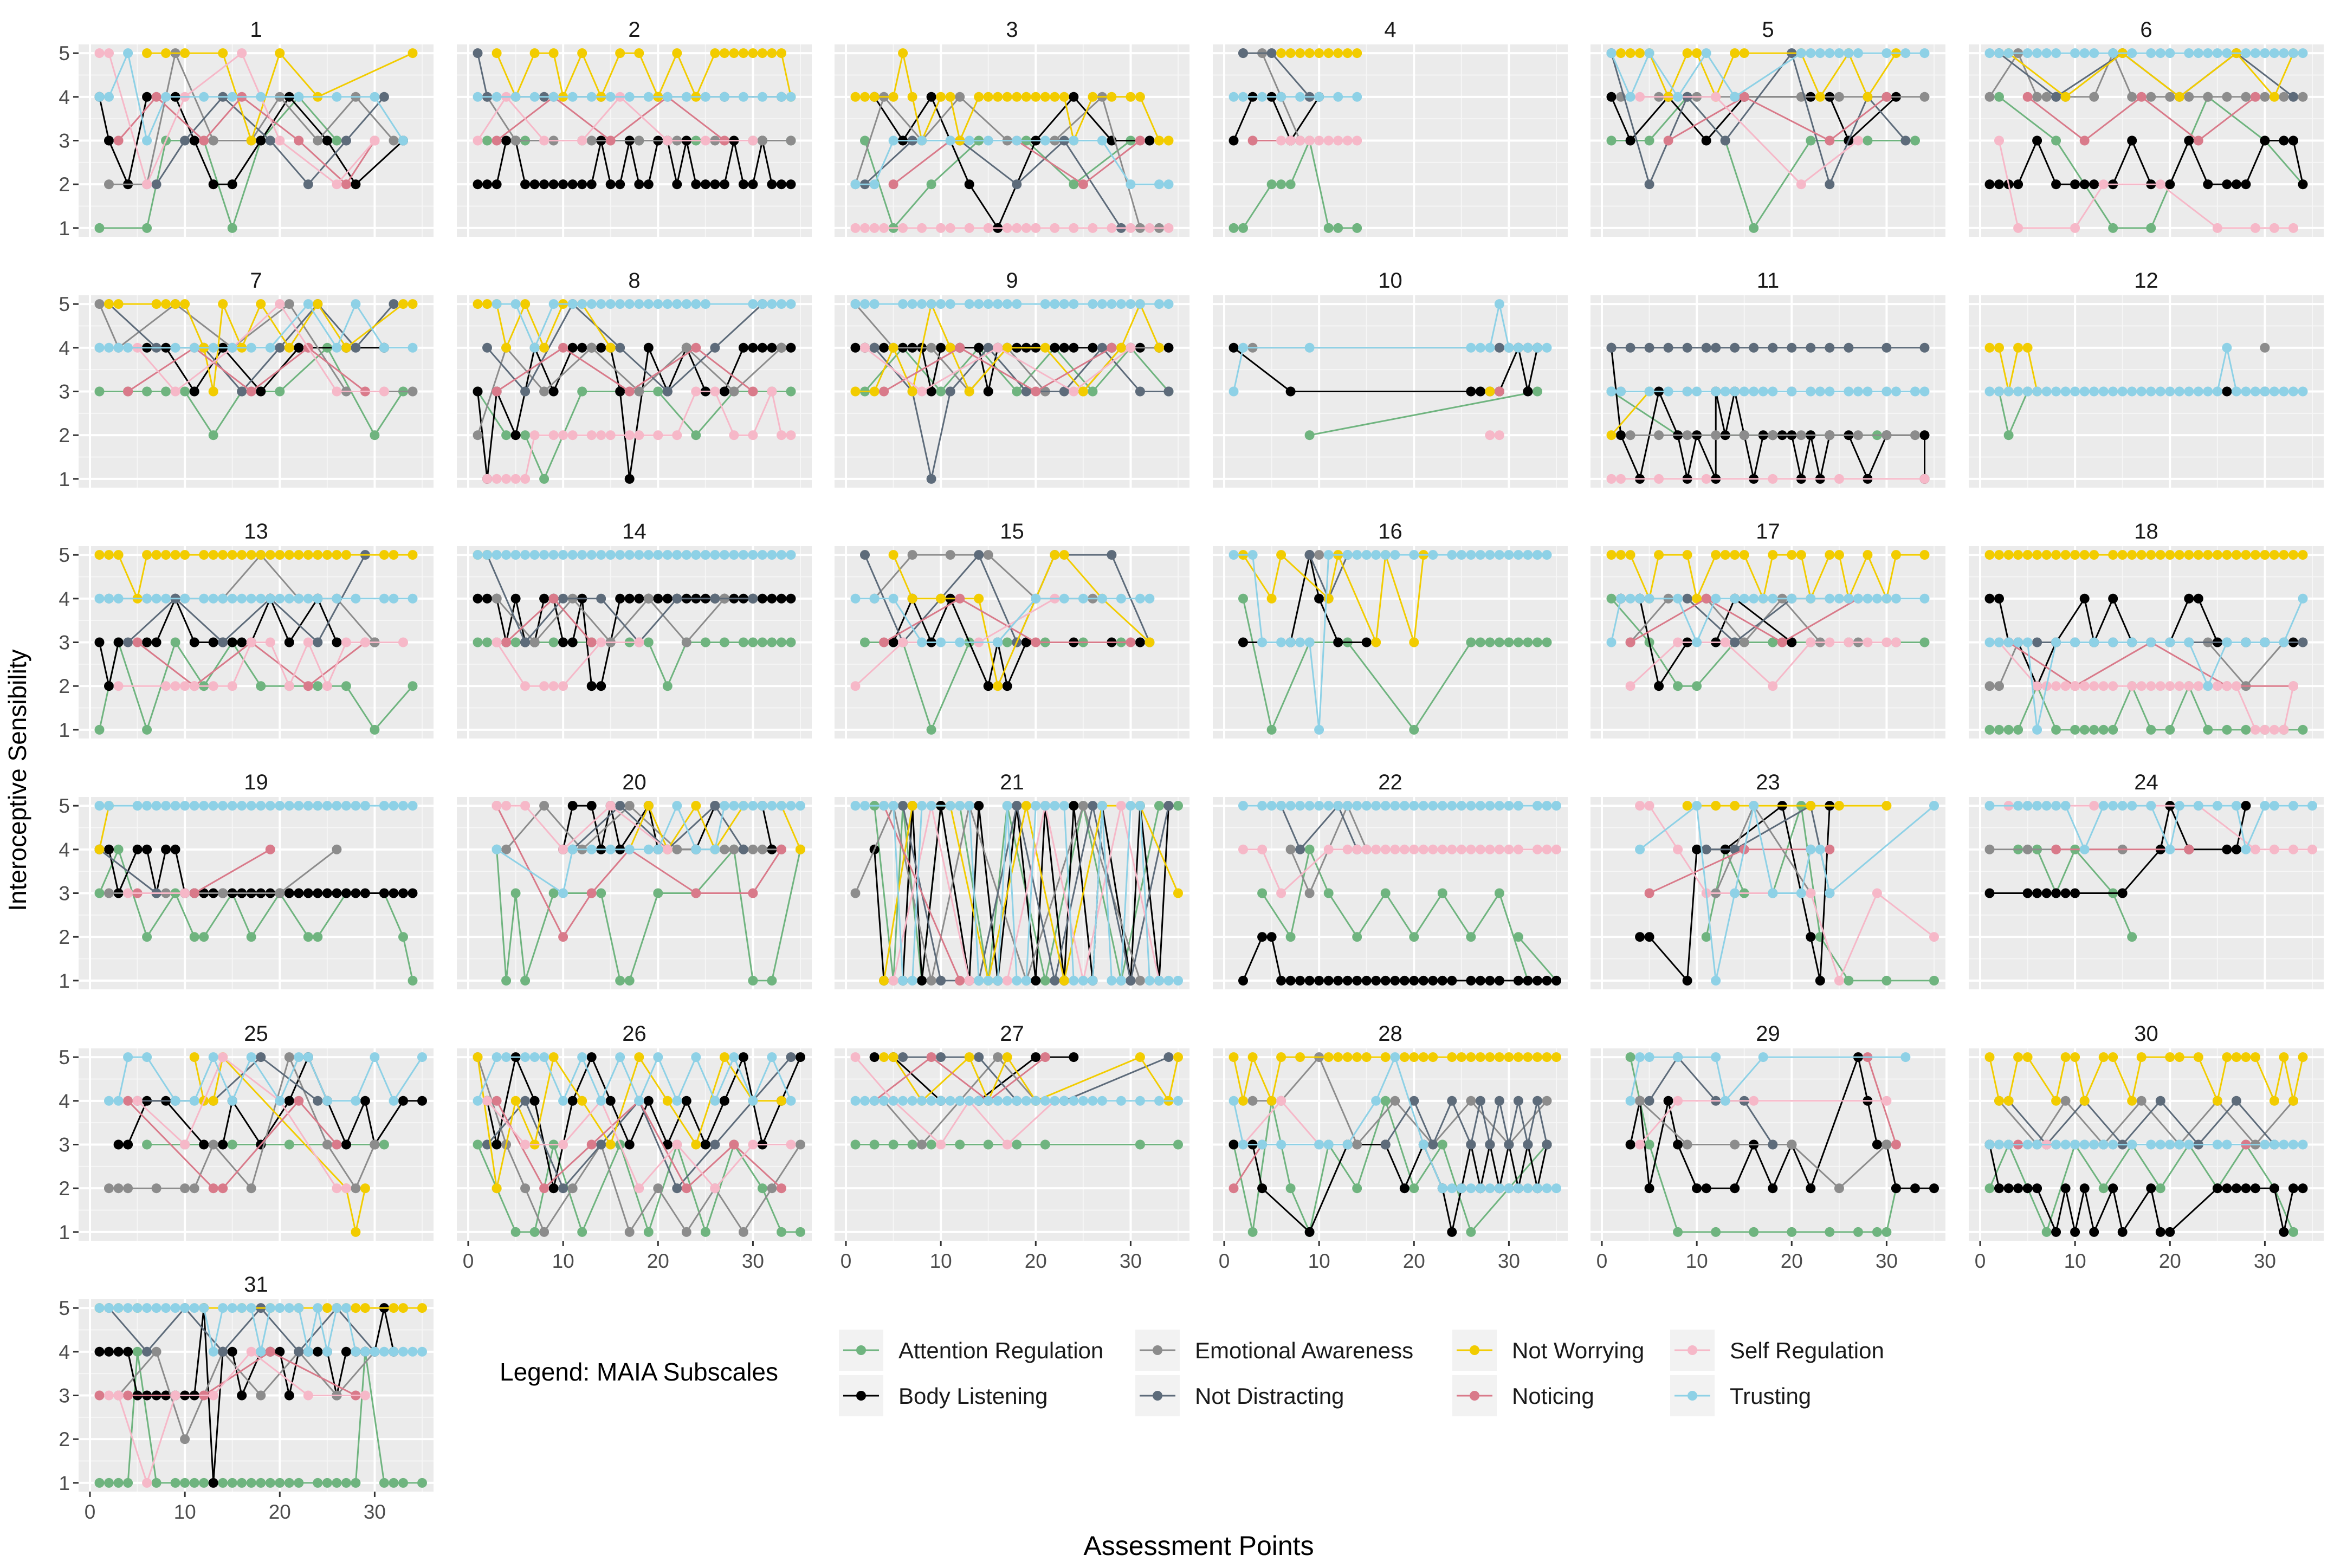 Image resolution: width=2334 pixels, height=1568 pixels. Describe the element at coordinates (1768, 378) in the screenshot. I see `panel-11: 11` at that location.